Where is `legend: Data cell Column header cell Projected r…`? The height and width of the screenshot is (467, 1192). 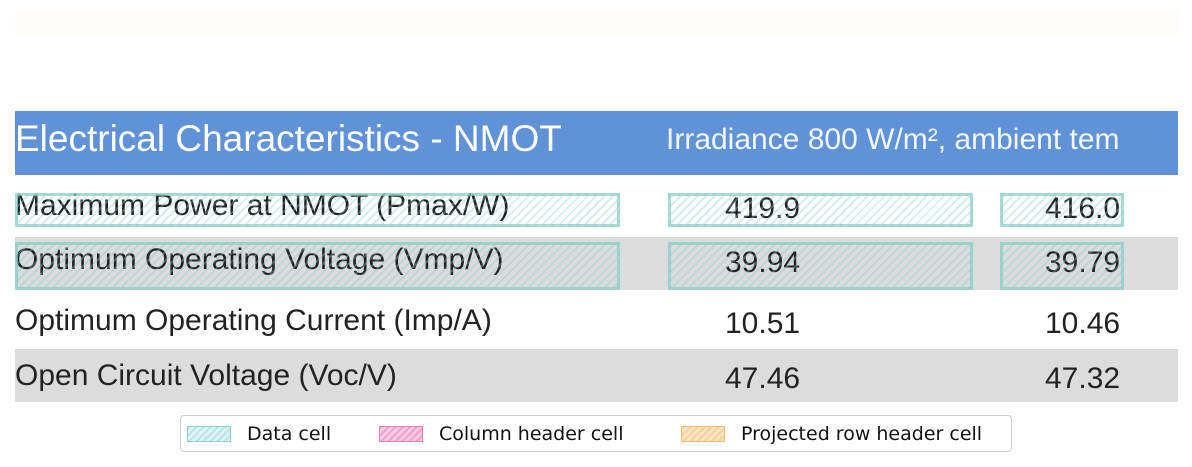 legend: Data cell Column header cell Projected r… is located at coordinates (596, 433).